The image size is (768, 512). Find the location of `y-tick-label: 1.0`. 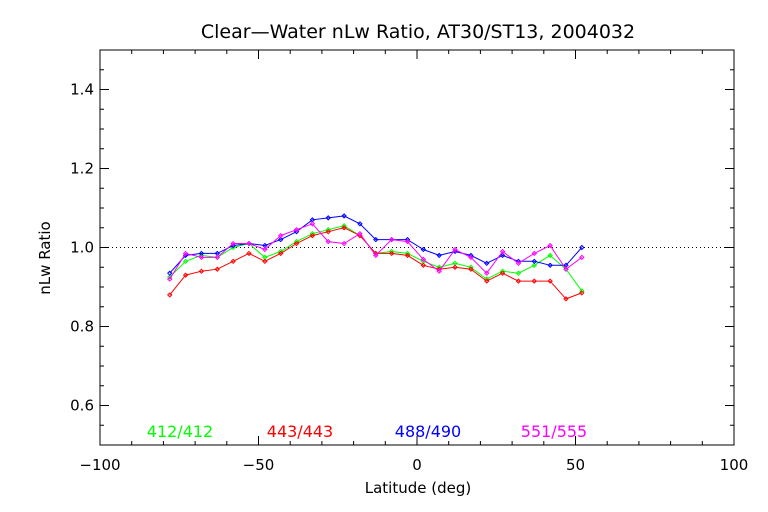

y-tick-label: 1.0 is located at coordinates (82, 248).